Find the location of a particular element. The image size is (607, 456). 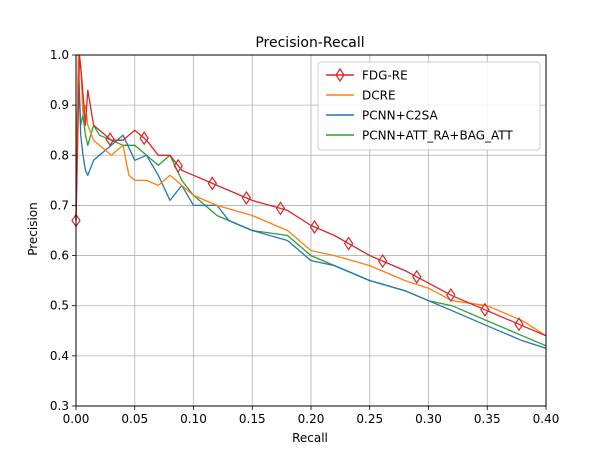

y-tick-label: 0.5 is located at coordinates (59, 306).